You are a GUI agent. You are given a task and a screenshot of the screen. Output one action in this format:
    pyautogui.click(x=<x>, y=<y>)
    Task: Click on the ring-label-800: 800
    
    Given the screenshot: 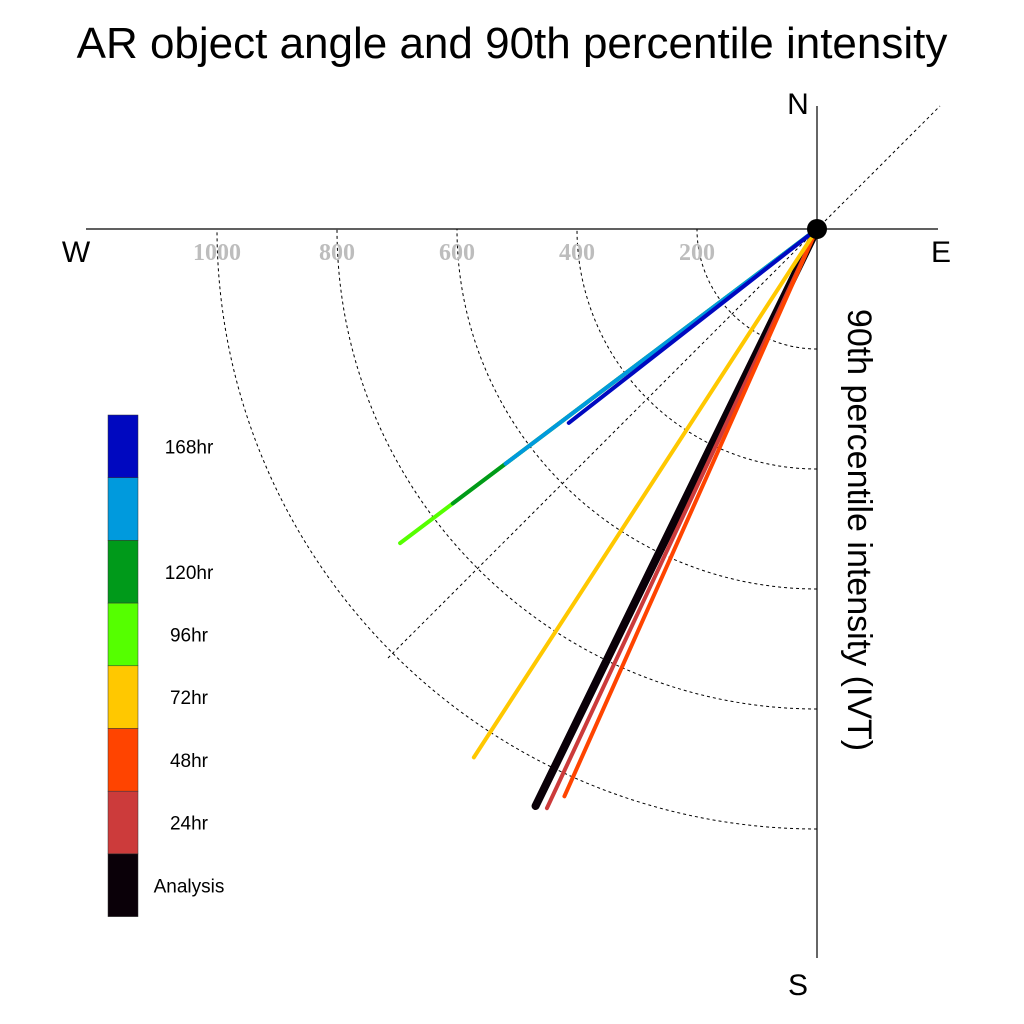 What is the action you would take?
    pyautogui.click(x=337, y=253)
    